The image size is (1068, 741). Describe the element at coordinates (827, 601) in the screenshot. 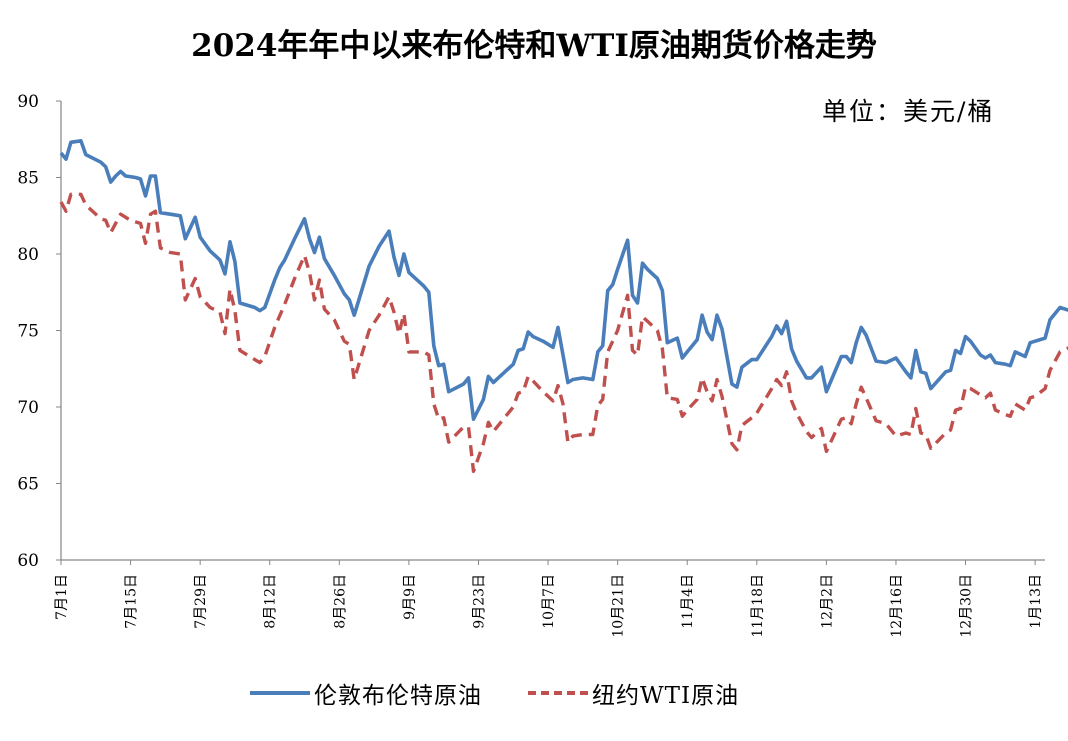

I see `x-tick-label: 12月2日` at that location.